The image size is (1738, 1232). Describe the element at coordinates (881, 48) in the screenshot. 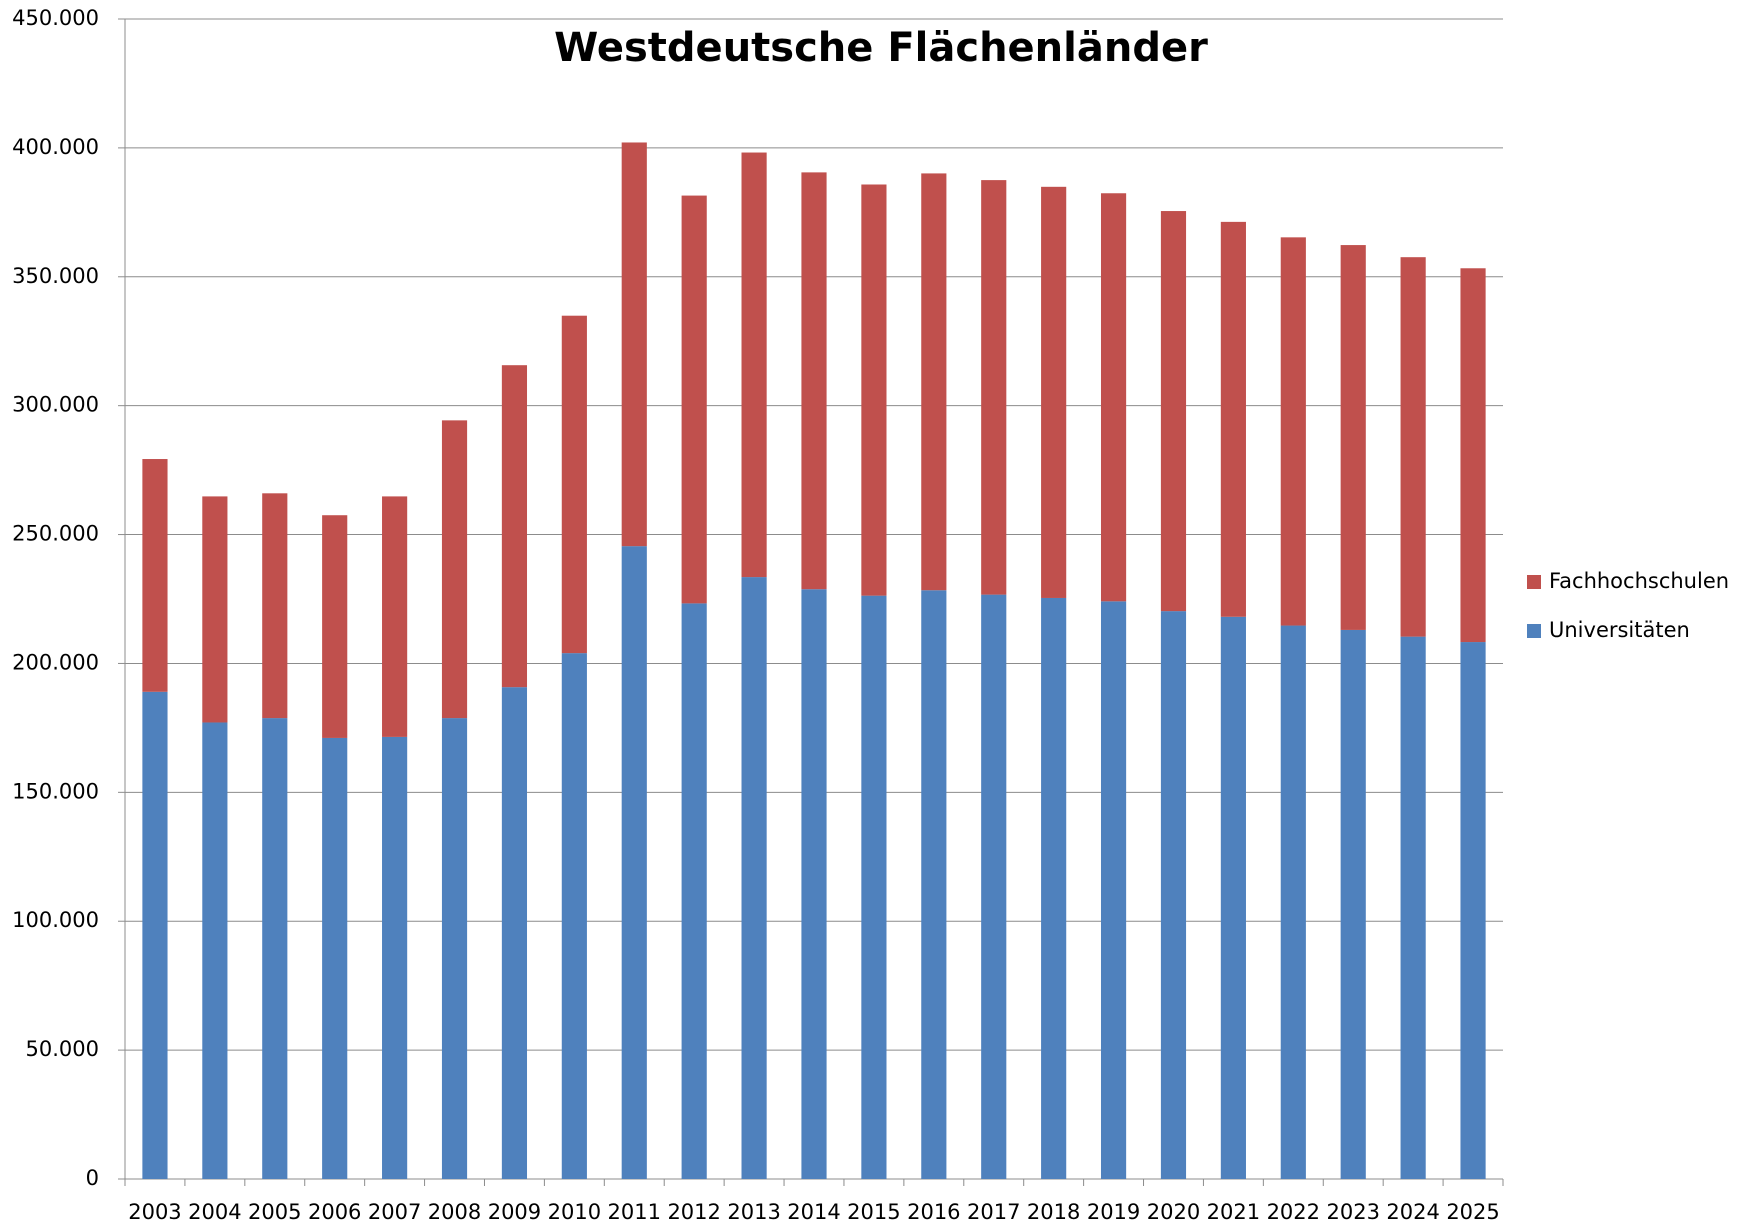

I see `chart-title: Westdeutsche Flächenländer` at that location.